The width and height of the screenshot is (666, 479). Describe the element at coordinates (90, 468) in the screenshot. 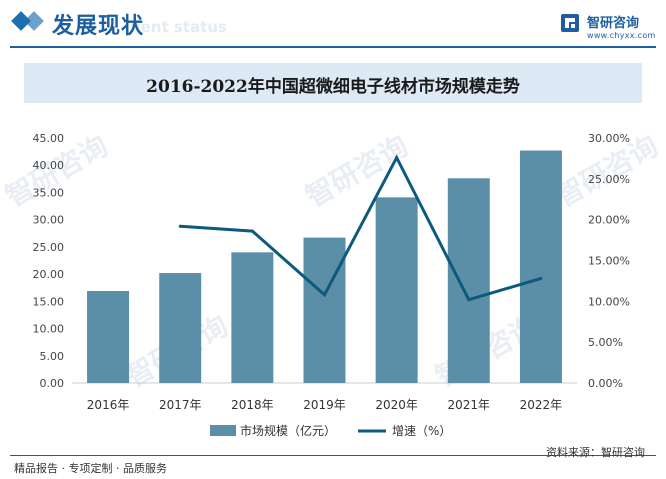

I see `footer-tagline: 精品报告 · 专项定制 · 品质服务` at that location.